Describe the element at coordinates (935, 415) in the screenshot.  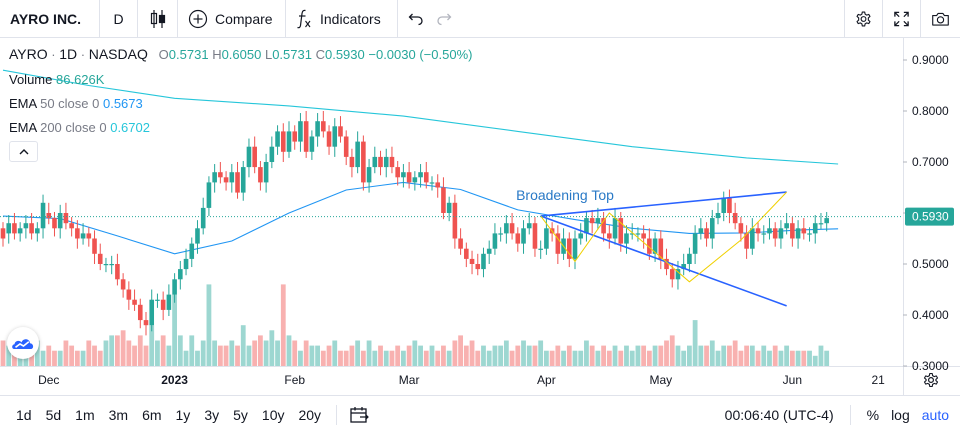
I see `auto-scale-toggle: auto` at that location.